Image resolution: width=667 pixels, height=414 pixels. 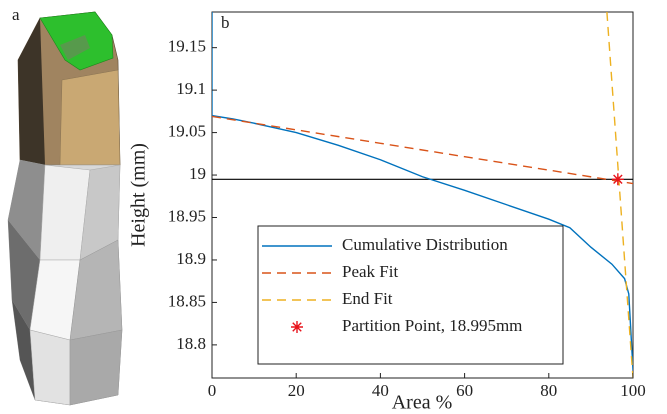 What do you see at coordinates (367, 298) in the screenshot?
I see `legend-label: End Fit` at bounding box center [367, 298].